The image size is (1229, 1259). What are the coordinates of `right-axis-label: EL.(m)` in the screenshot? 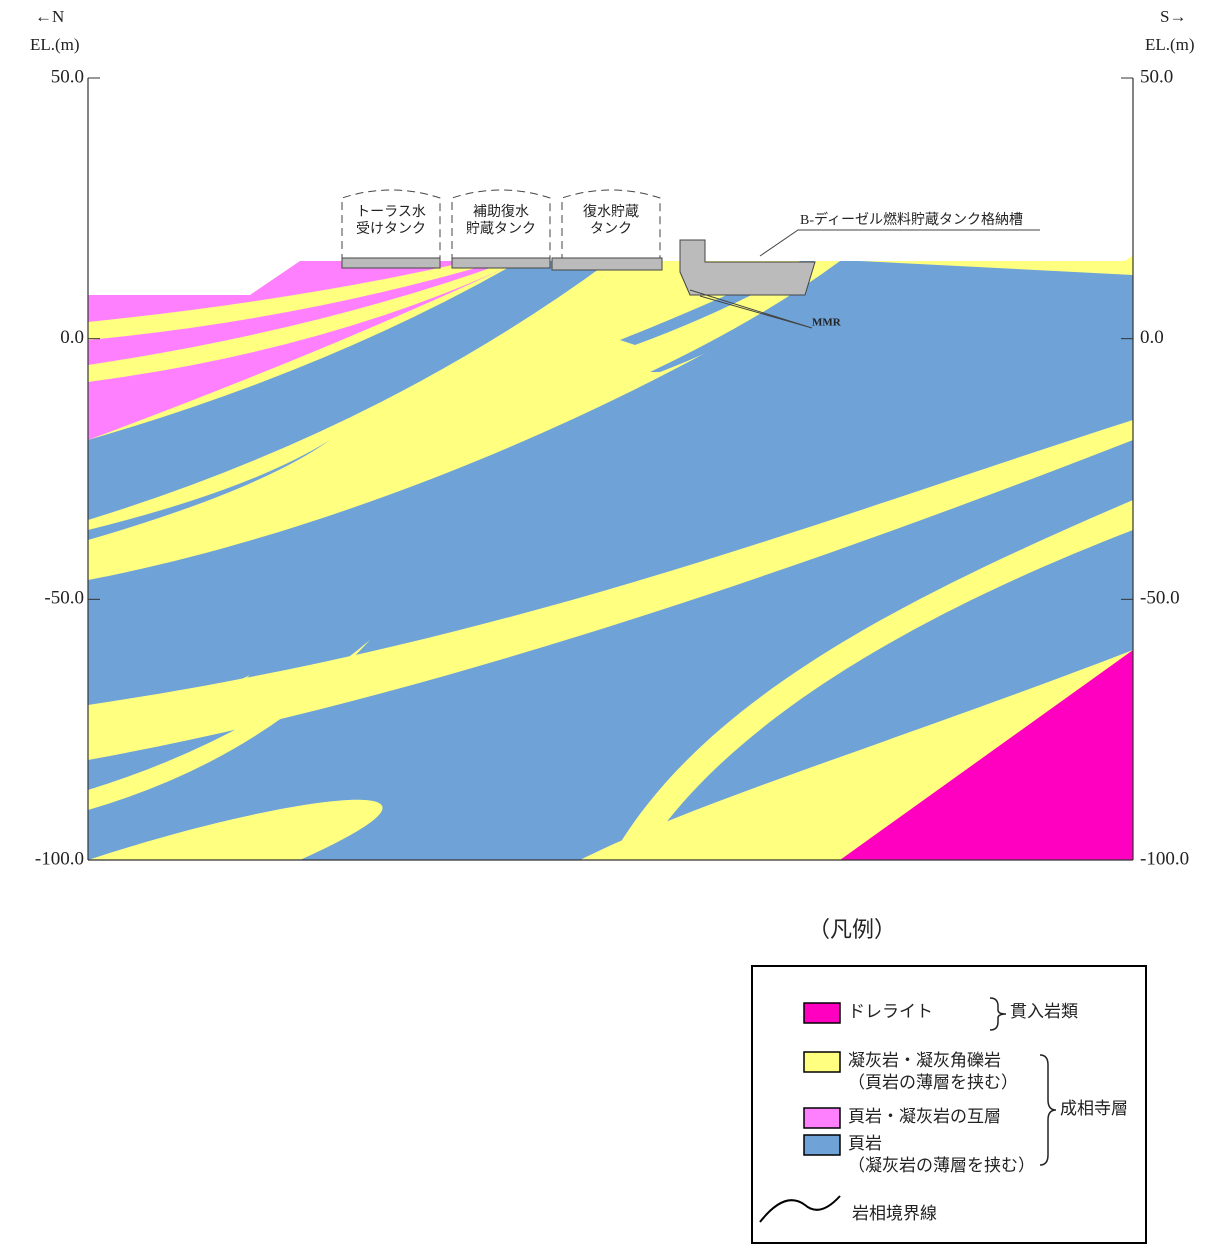 It's located at (1170, 44).